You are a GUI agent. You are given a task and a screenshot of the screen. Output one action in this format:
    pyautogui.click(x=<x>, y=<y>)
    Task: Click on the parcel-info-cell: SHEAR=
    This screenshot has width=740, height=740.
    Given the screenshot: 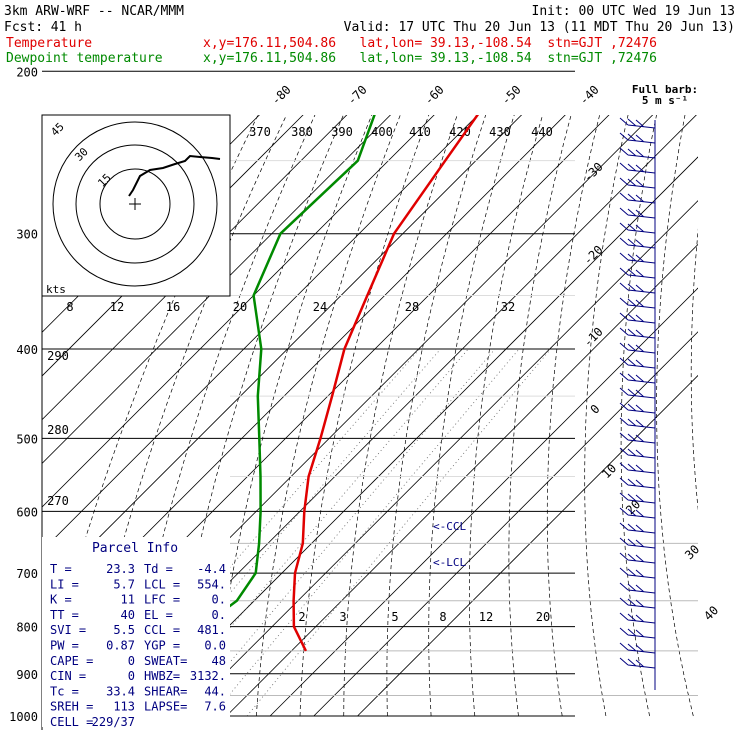 What is the action you would take?
    pyautogui.click(x=165, y=691)
    